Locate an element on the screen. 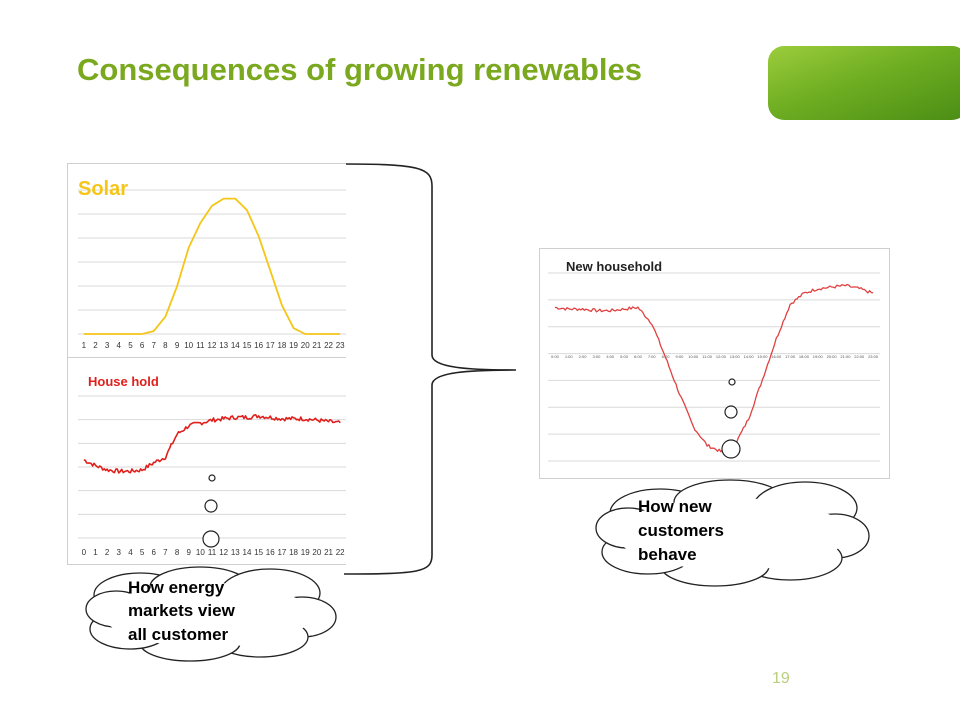  x-tick-label: 11:00 is located at coordinates (707, 356).